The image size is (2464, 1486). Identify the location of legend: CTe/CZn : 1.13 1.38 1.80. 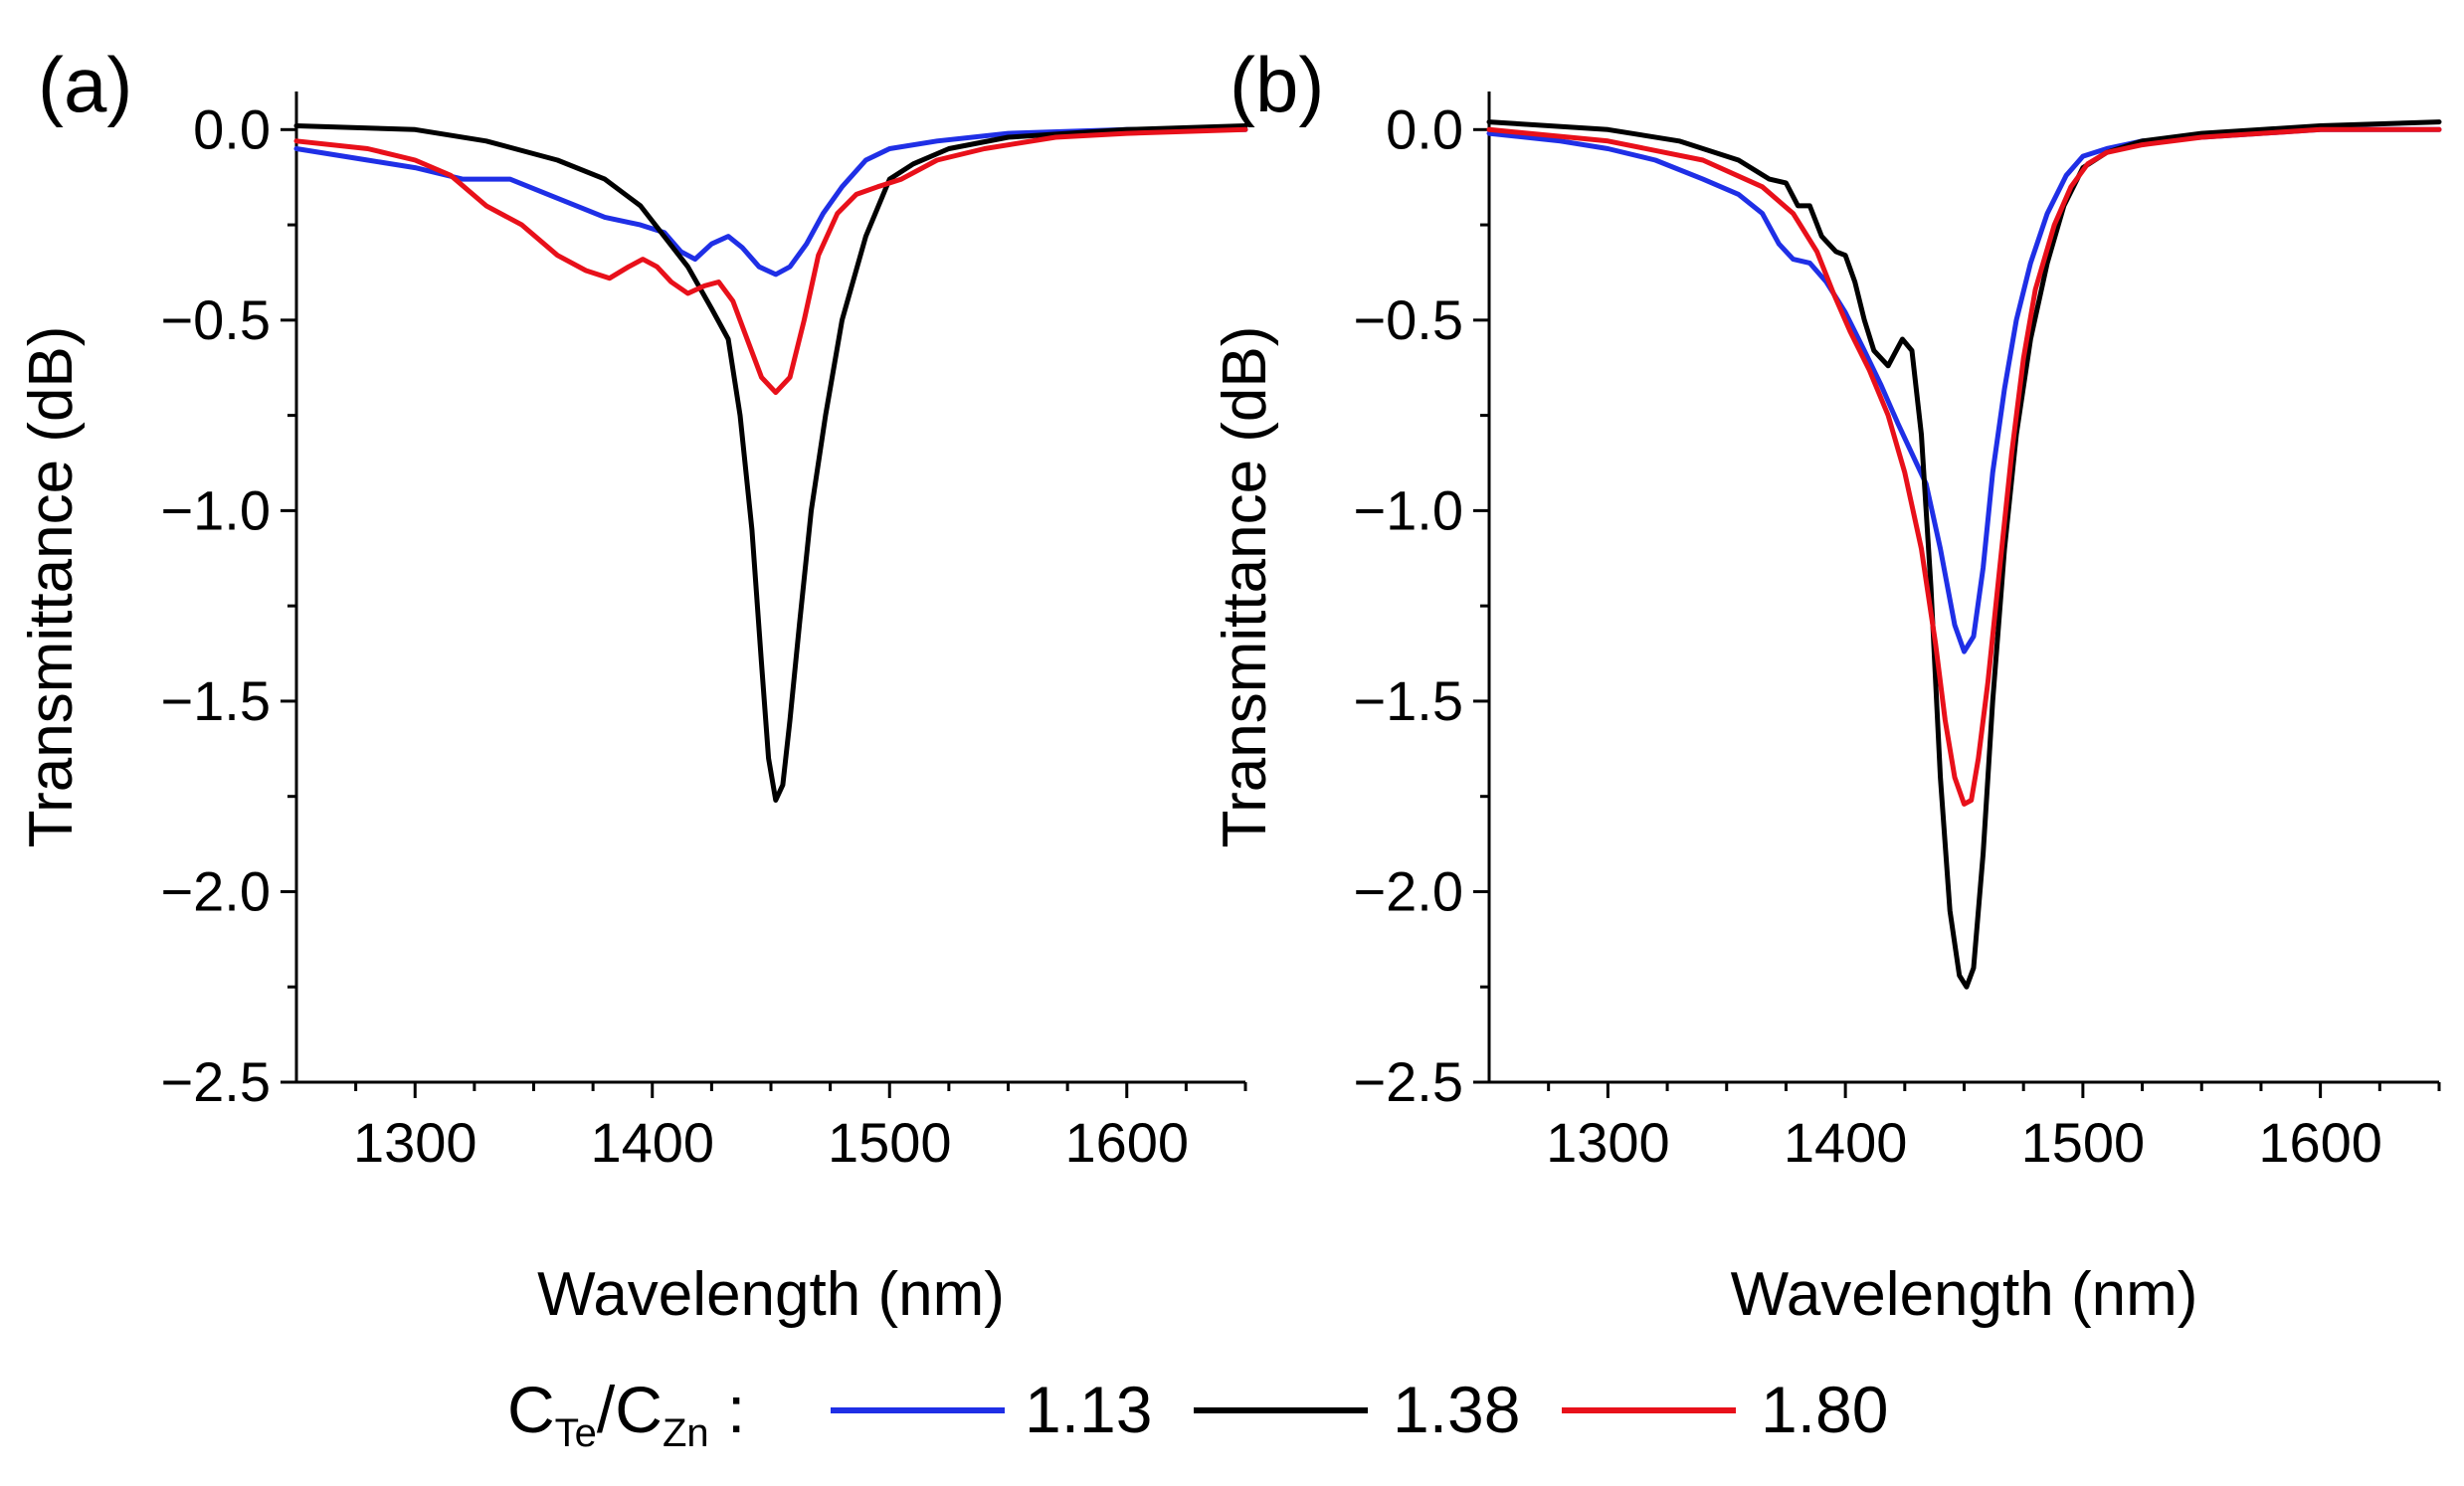
(1197, 1414).